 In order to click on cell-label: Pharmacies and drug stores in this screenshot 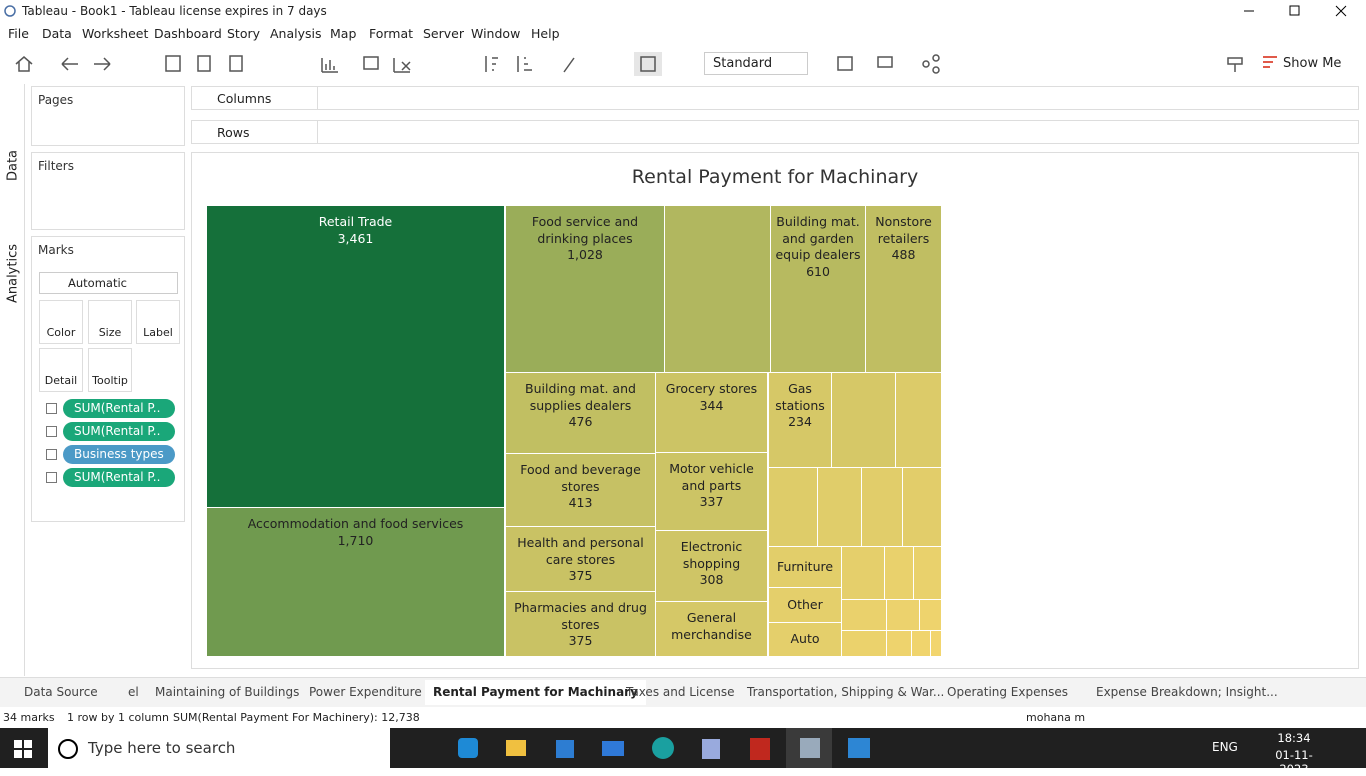, I will do `click(580, 616)`.